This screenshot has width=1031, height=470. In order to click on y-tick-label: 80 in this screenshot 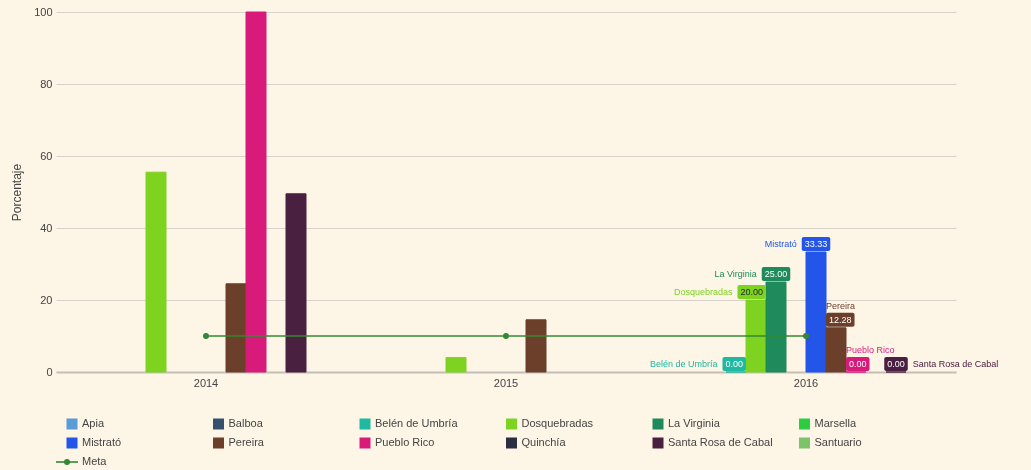, I will do `click(46, 83)`.